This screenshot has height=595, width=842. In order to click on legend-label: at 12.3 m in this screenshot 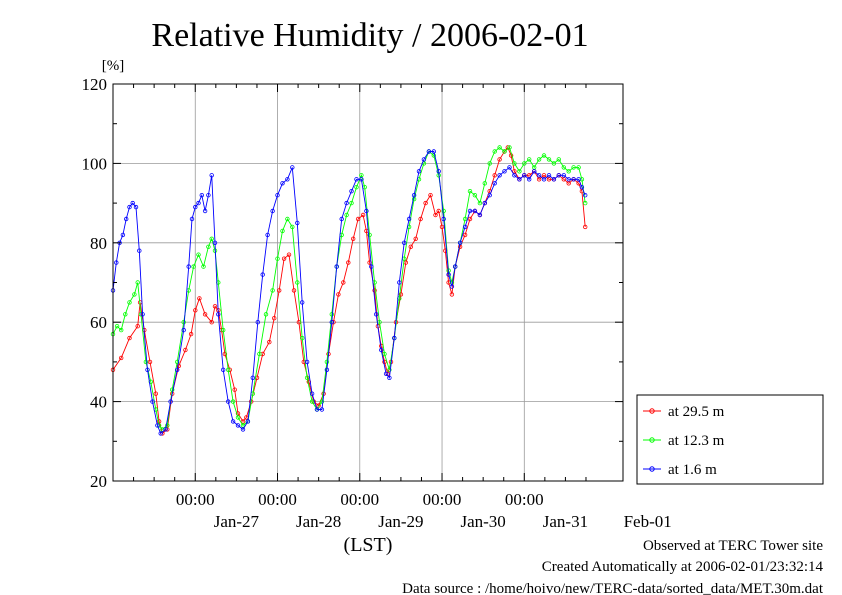, I will do `click(696, 441)`.